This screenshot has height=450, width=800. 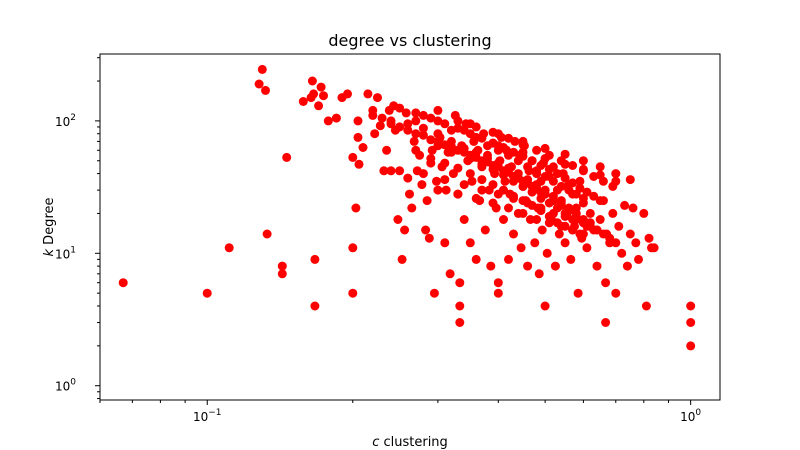 What do you see at coordinates (65, 386) in the screenshot?
I see `y-tick-label: 100` at bounding box center [65, 386].